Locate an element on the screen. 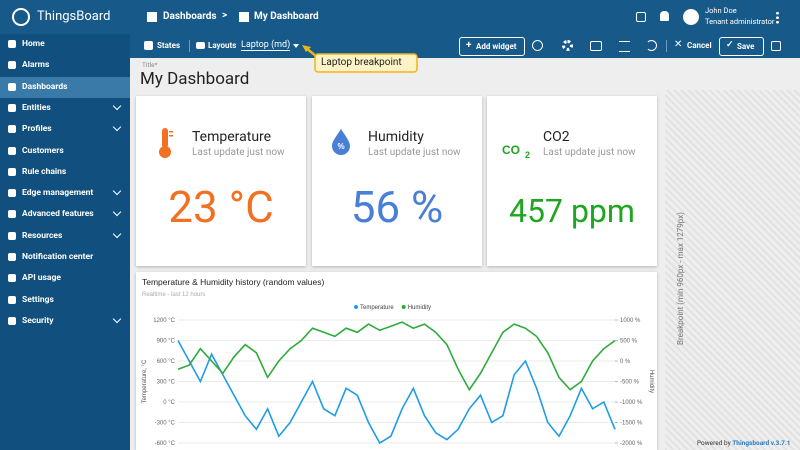 The height and width of the screenshot is (450, 800). exit-fullscreen-button is located at coordinates (776, 46).